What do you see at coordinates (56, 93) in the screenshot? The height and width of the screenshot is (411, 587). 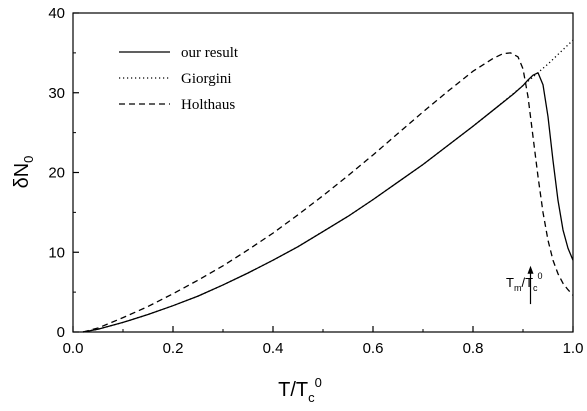 I see `y-tick-label: 30` at bounding box center [56, 93].